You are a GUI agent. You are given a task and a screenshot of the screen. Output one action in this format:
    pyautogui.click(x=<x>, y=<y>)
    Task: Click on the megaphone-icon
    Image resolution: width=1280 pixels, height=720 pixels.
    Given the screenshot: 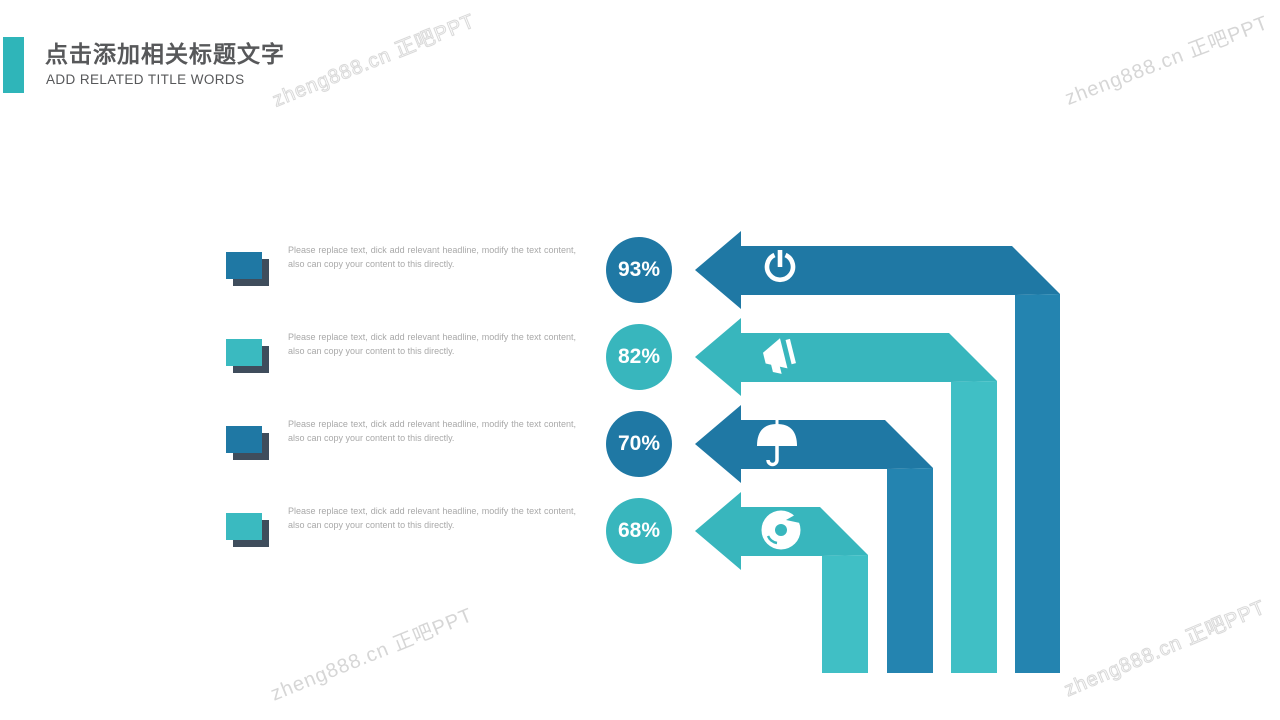 What is the action you would take?
    pyautogui.click(x=779, y=356)
    